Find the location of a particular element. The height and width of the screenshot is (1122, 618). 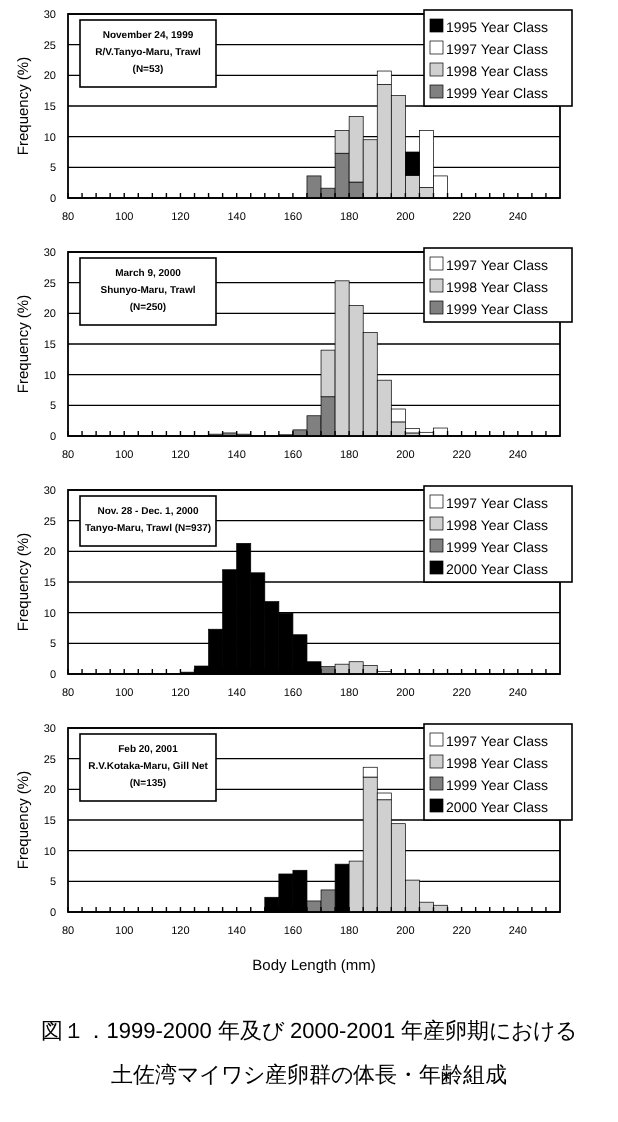

caption: 図１．1999-2000 年及び 2000-2001 年産卵期における is located at coordinates (309, 1031).